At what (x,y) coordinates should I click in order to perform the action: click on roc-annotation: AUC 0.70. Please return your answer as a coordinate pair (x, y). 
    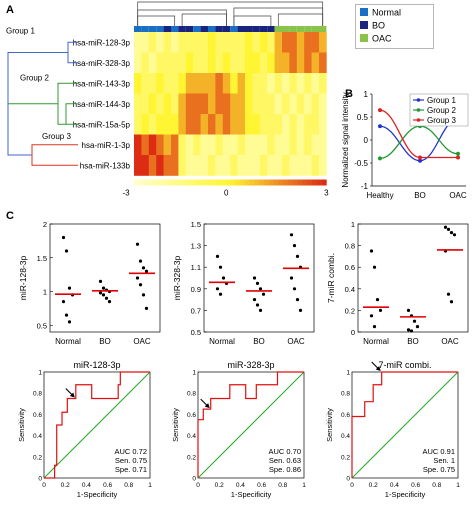
    Looking at the image, I should click on (284, 451).